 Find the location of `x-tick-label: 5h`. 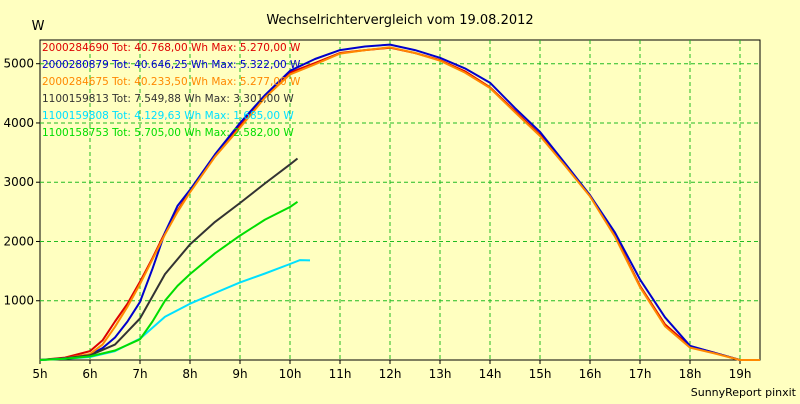

x-tick-label: 5h is located at coordinates (39, 374).